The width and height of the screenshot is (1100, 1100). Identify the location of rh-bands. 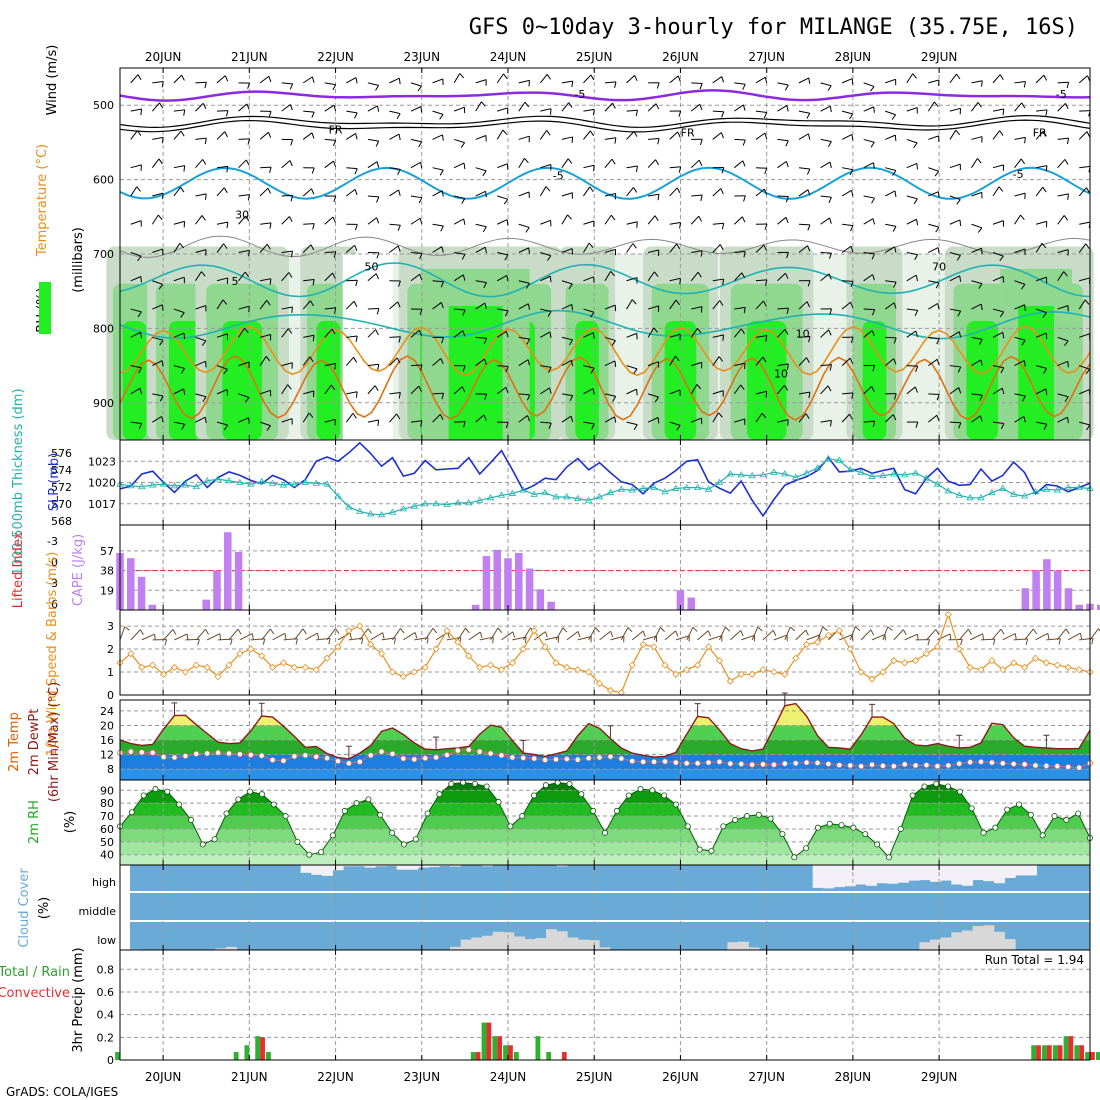
(605, 823).